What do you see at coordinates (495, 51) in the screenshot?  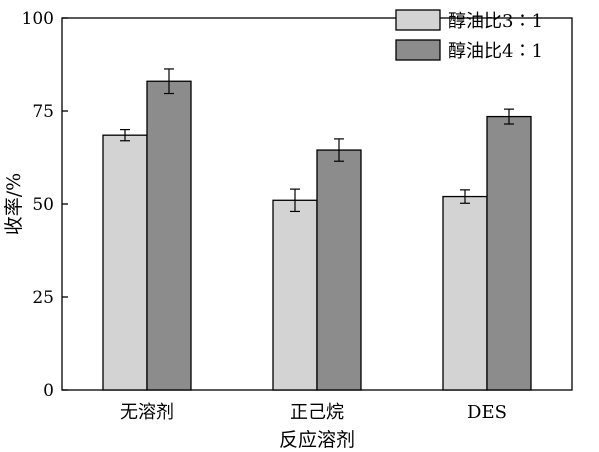 I see `legend-label: 醇油比4∶1` at bounding box center [495, 51].